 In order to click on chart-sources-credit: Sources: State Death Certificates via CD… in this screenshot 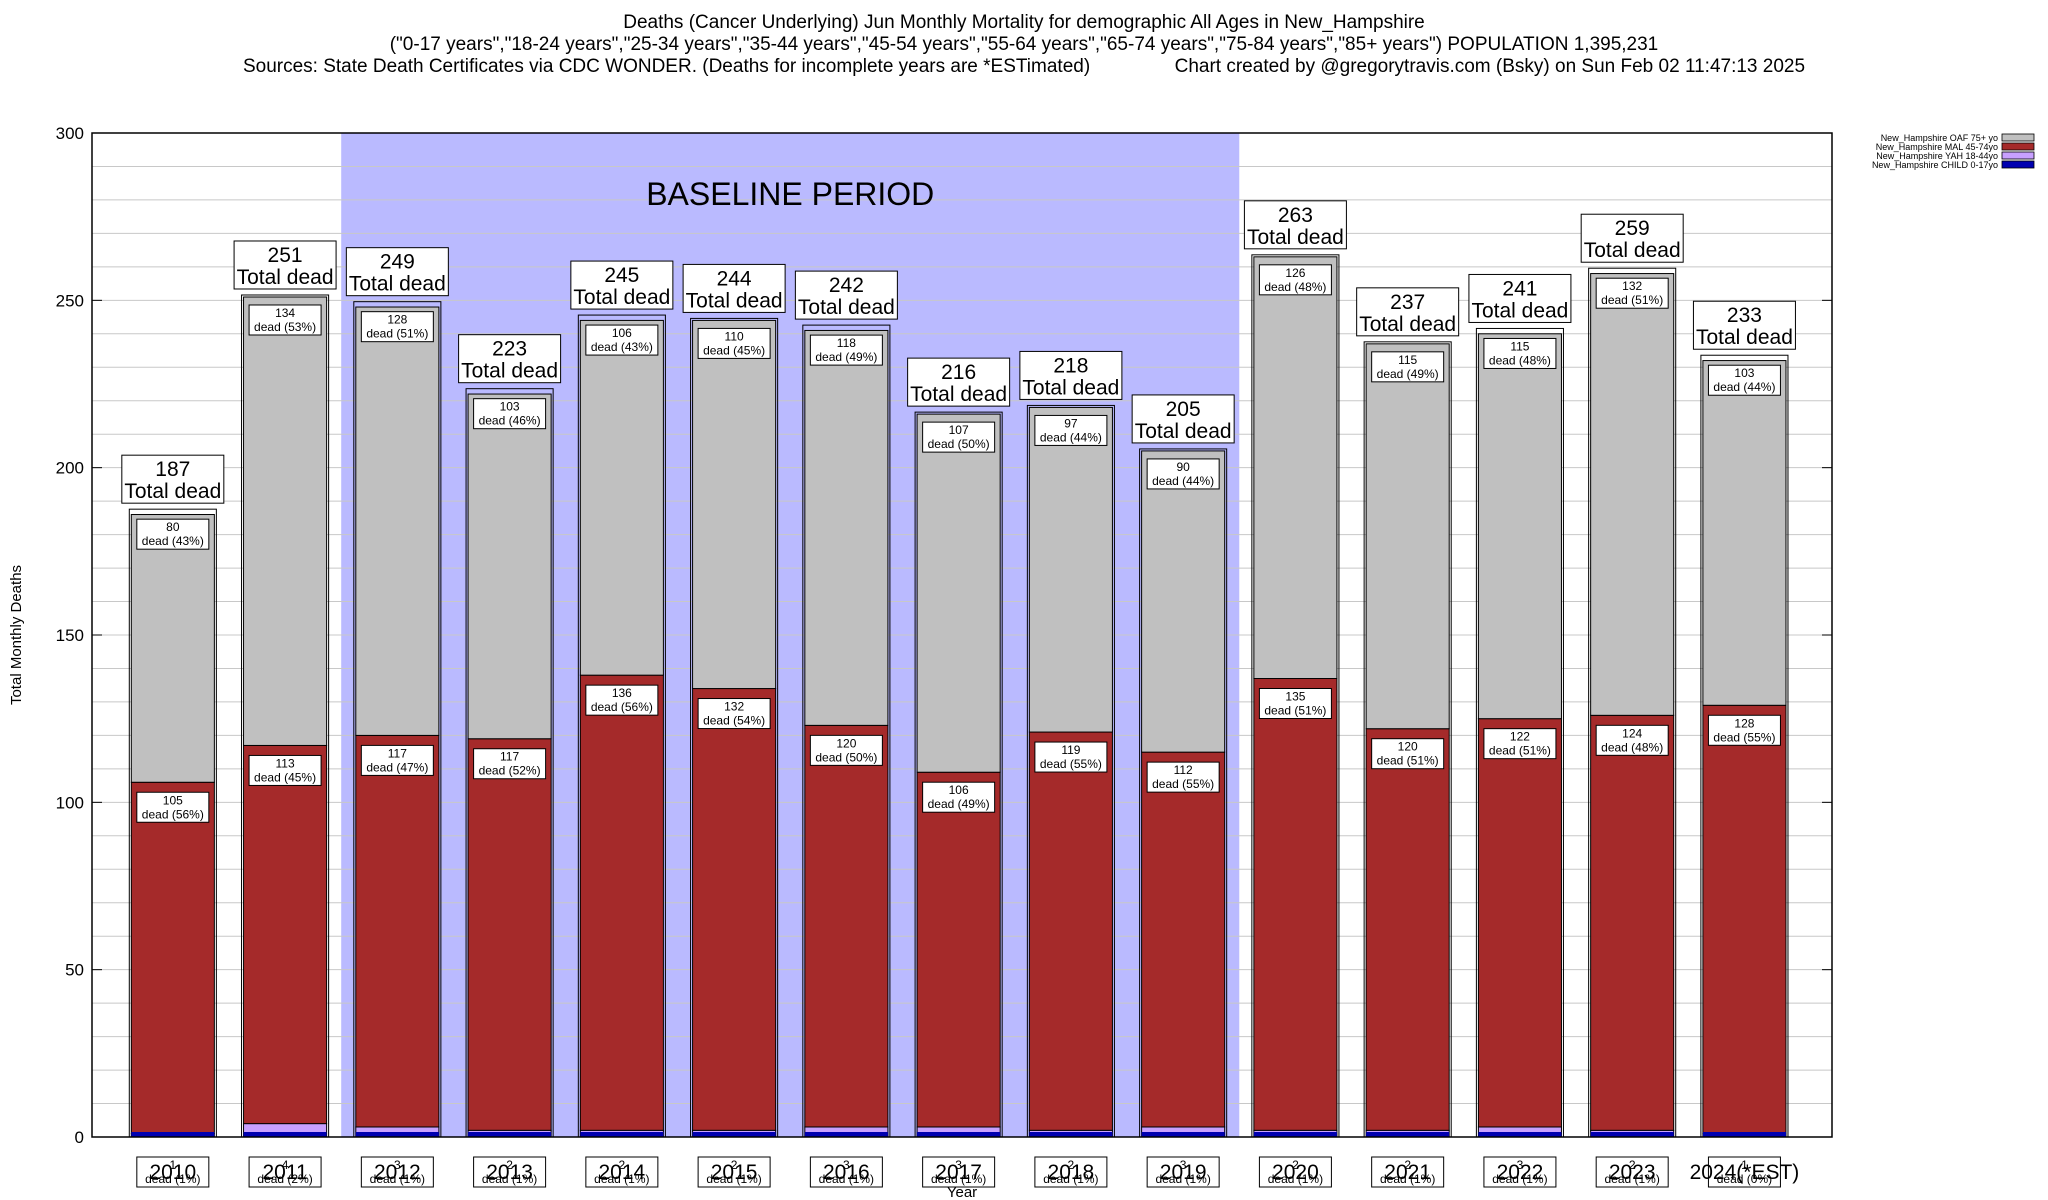, I will do `click(1024, 66)`.